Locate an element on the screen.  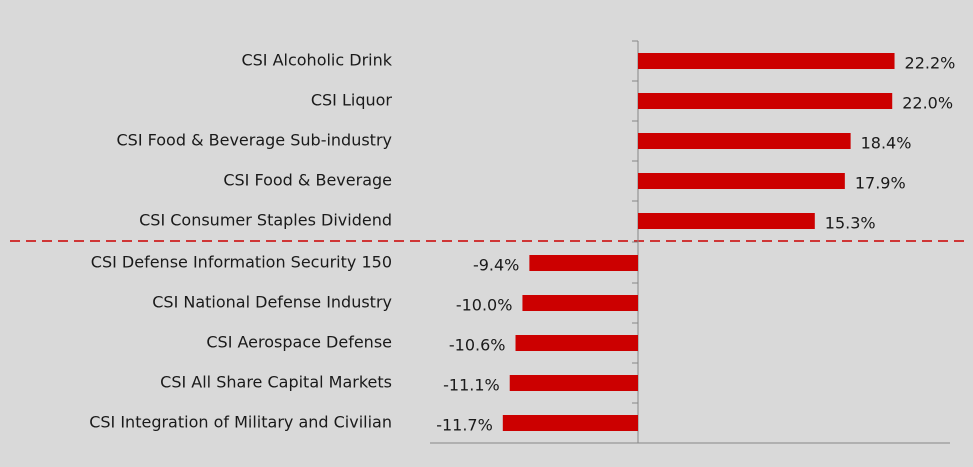
value-label: 22.0% is located at coordinates (927, 103).